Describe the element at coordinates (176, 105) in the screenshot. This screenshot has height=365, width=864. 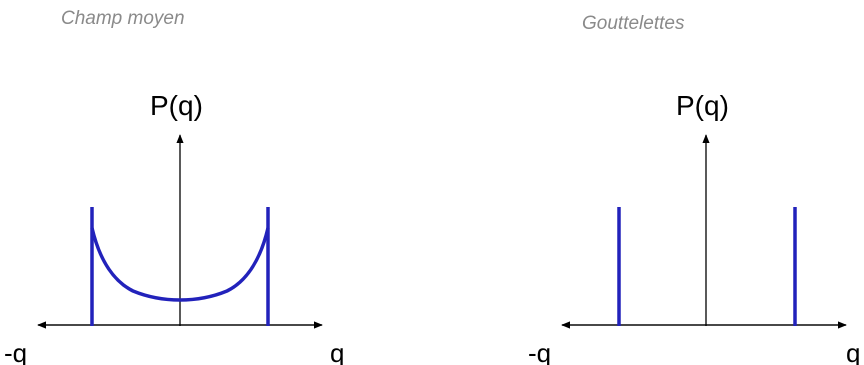
I see `y-axis-label: P(q)` at that location.